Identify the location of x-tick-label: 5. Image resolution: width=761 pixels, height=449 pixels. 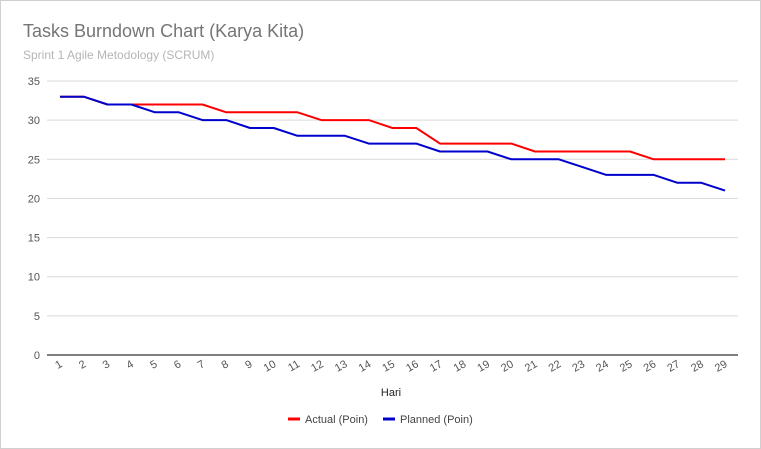
(153, 364).